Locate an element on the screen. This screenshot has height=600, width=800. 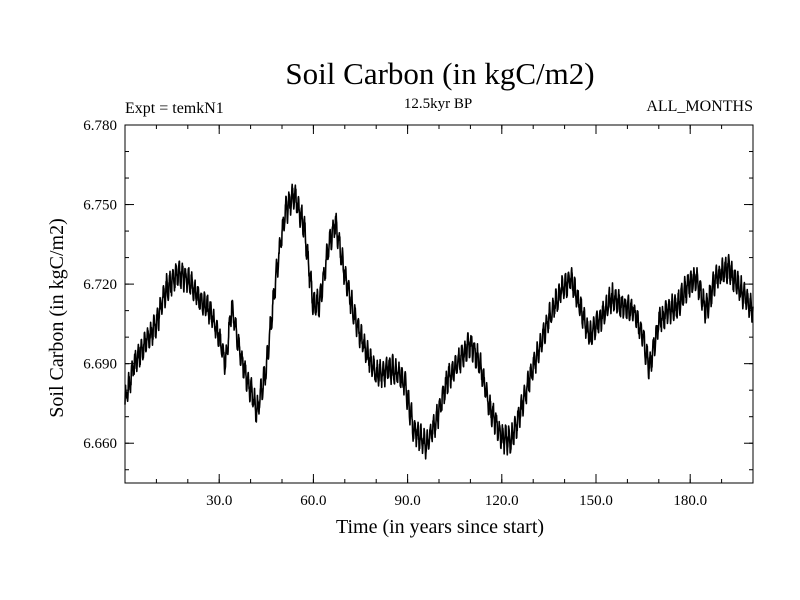
x-tick-label: 150.0 is located at coordinates (596, 501).